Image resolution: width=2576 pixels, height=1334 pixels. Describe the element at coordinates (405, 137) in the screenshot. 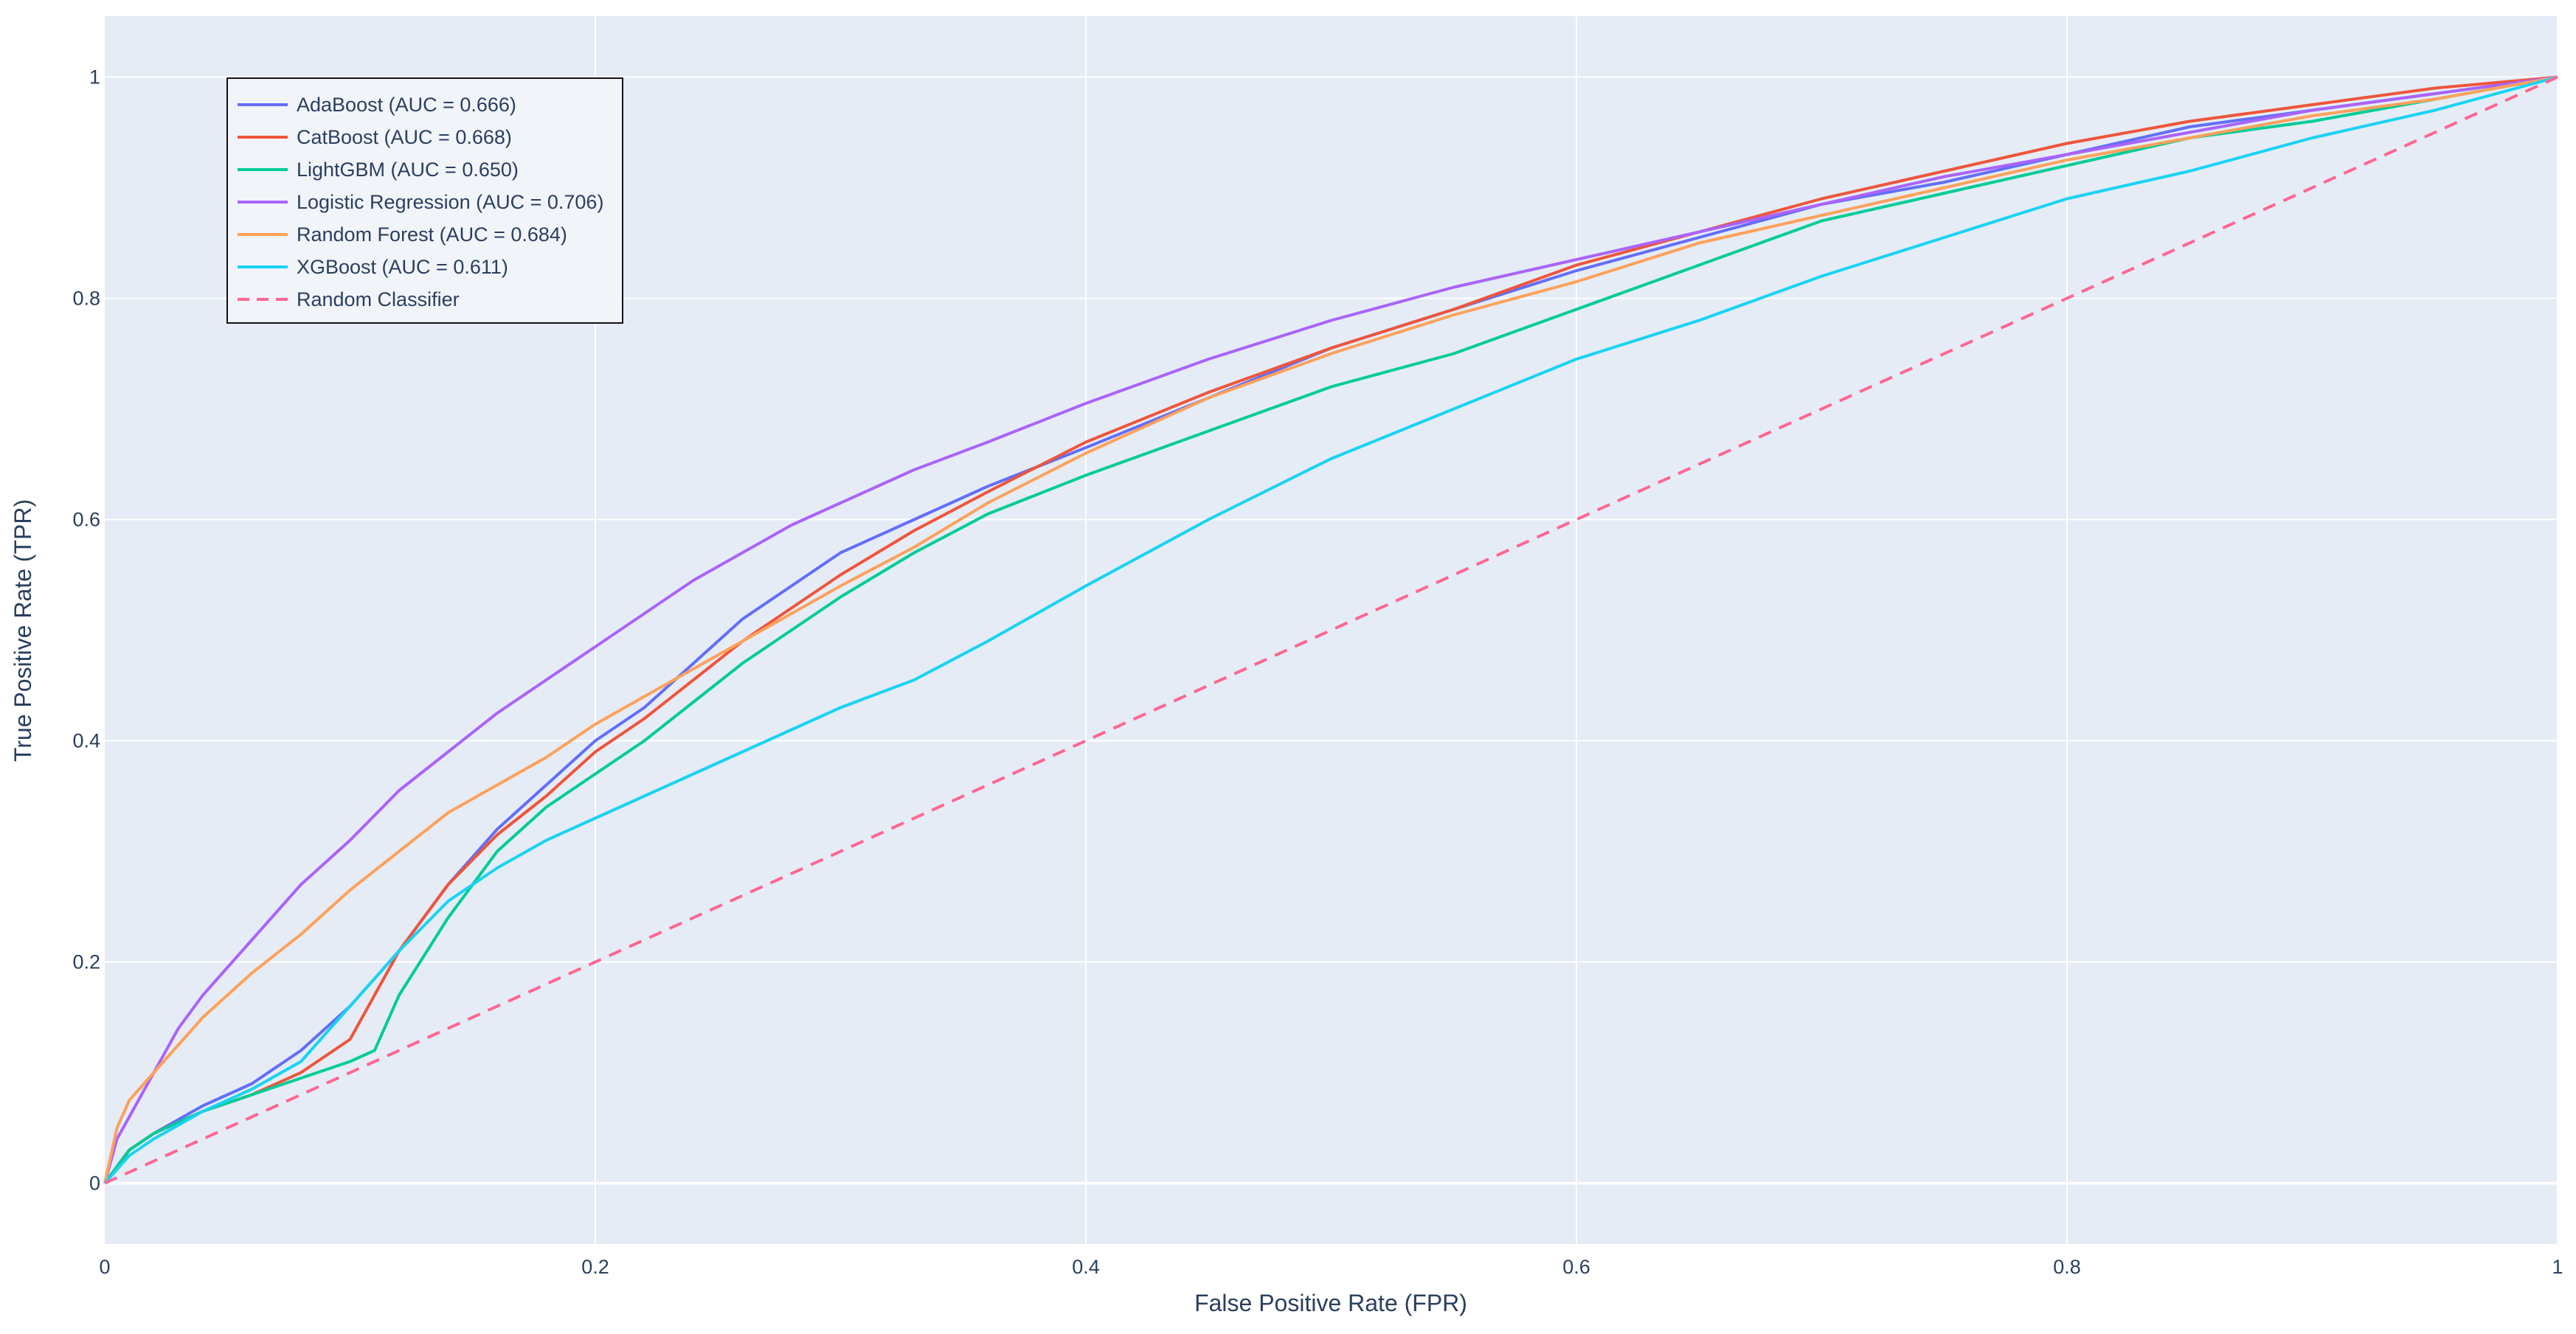

I see `legend-label: CatBoost (AUC = 0.668)` at that location.